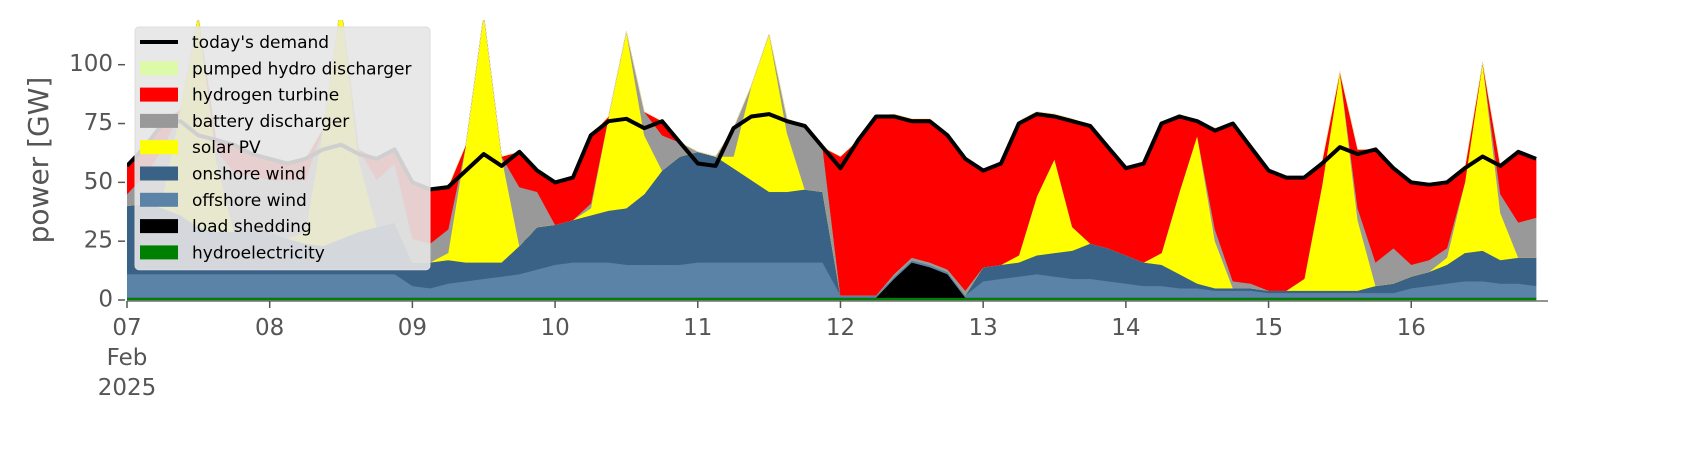  What do you see at coordinates (983, 328) in the screenshot?
I see `x-tick-label: 13` at bounding box center [983, 328].